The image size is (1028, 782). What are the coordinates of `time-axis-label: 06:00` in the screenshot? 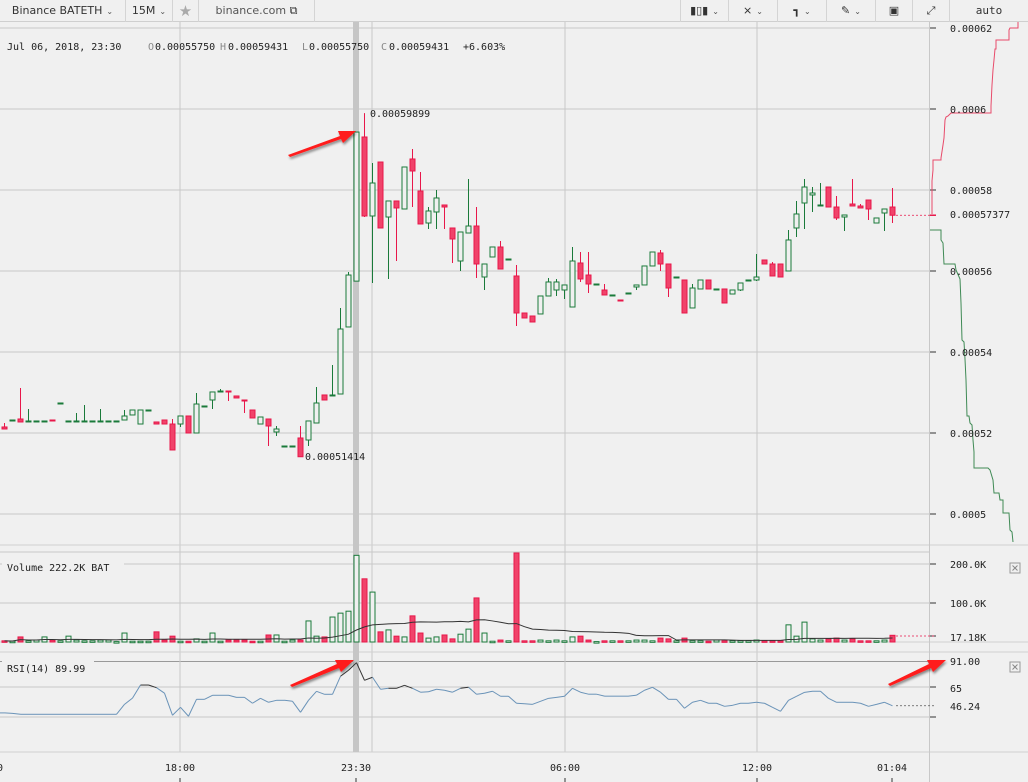 It's located at (565, 768).